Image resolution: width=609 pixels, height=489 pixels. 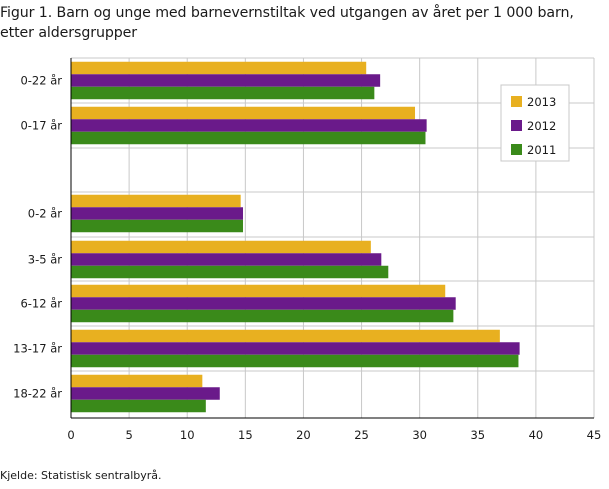 What do you see at coordinates (516, 149) in the screenshot?
I see `legend-swatch-2011` at bounding box center [516, 149].